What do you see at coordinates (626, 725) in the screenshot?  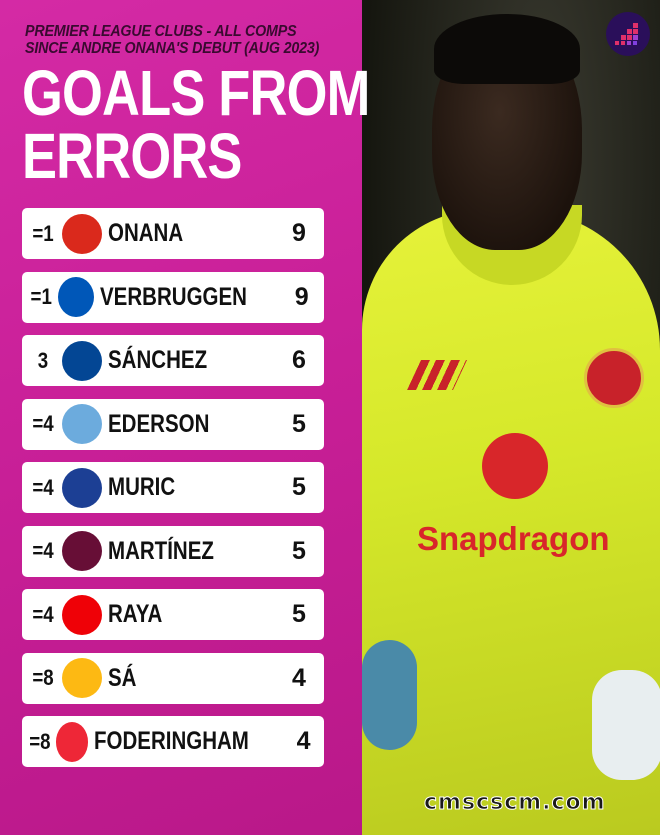 I see `glove-right` at bounding box center [626, 725].